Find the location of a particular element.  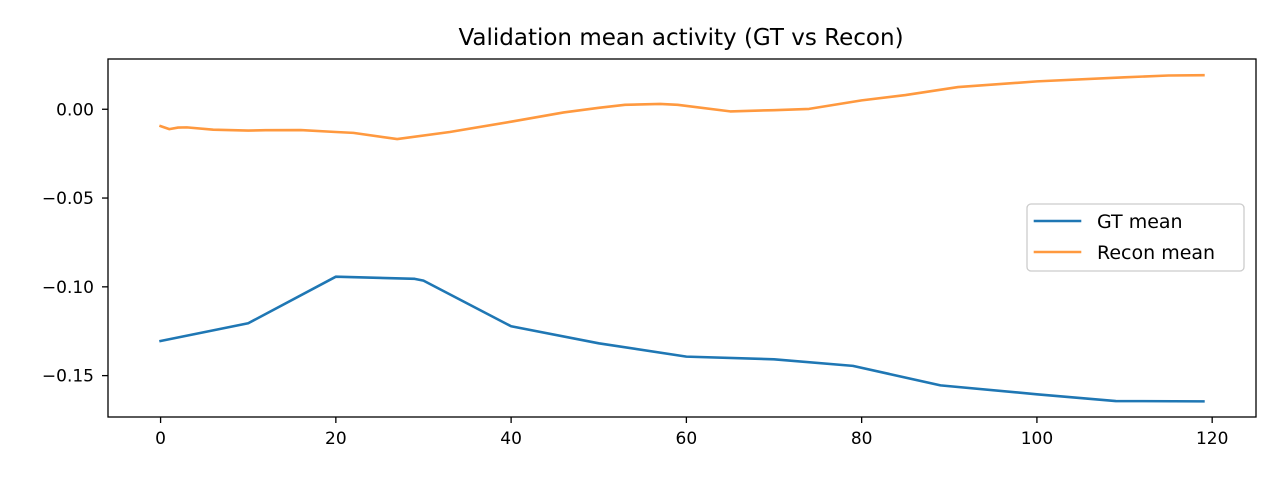

x-tick-label: 40 is located at coordinates (511, 439).